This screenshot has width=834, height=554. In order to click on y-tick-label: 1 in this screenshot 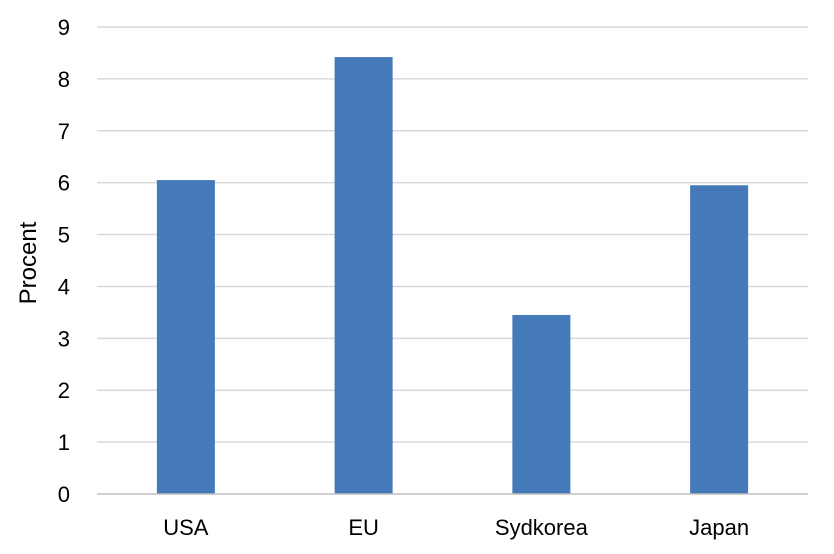, I will do `click(64, 442)`.